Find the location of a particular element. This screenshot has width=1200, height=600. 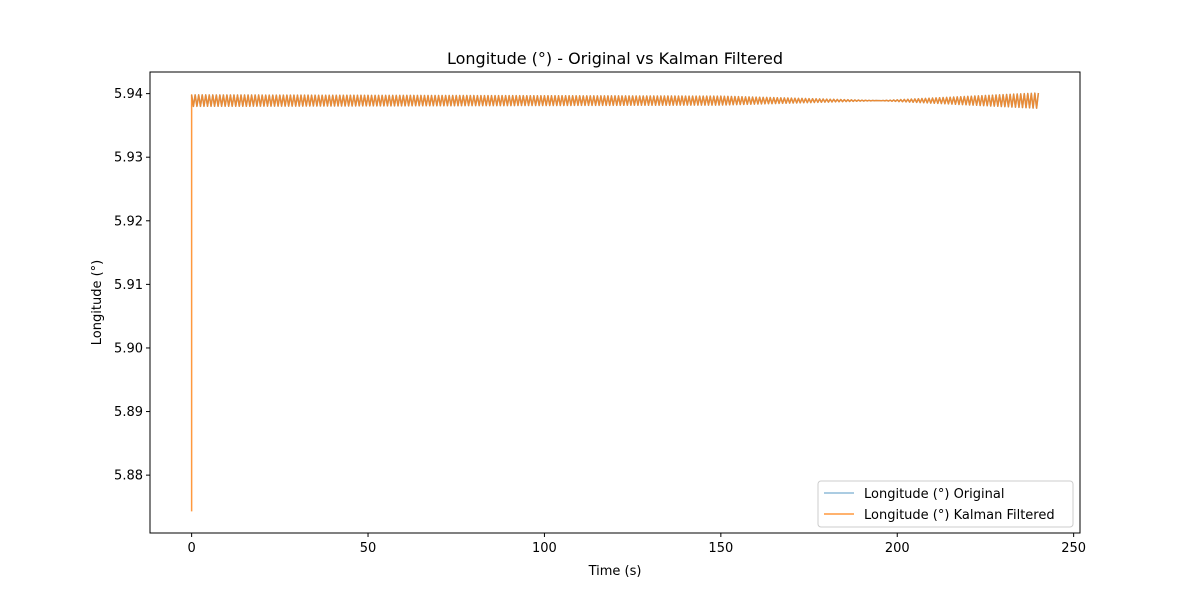

legend-box is located at coordinates (945, 504).